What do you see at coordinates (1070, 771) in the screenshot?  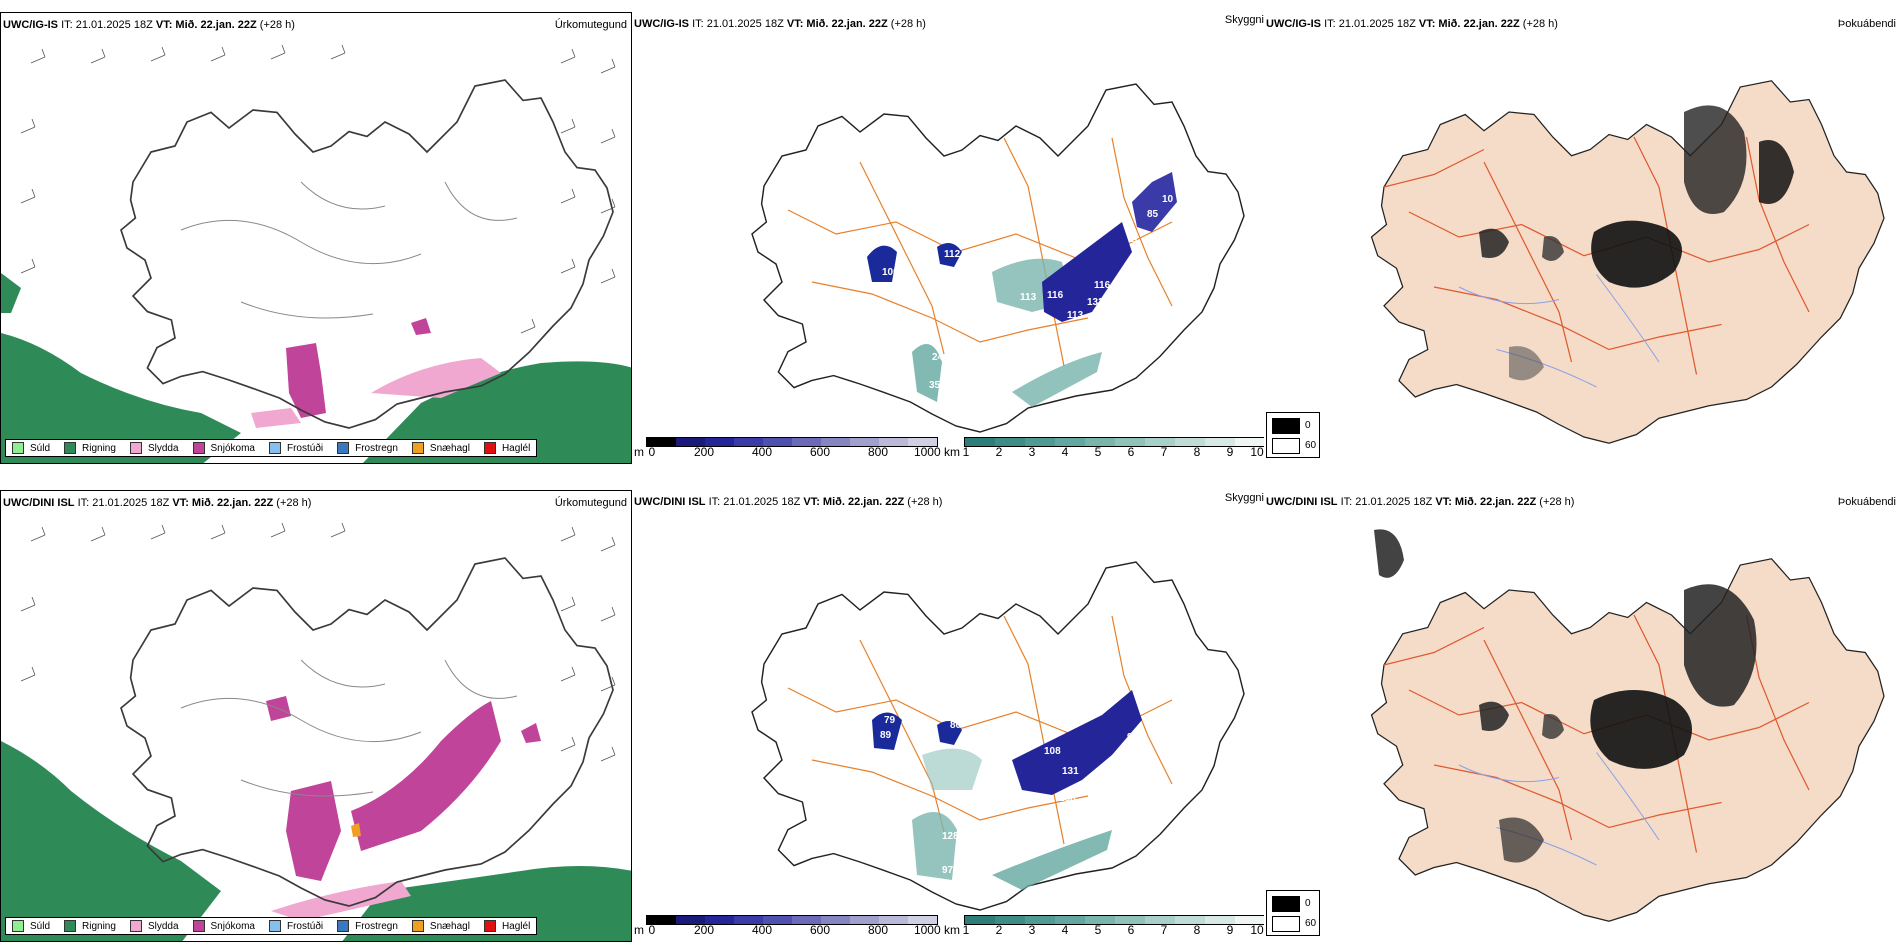 I see `ceiling-label: 131` at bounding box center [1070, 771].